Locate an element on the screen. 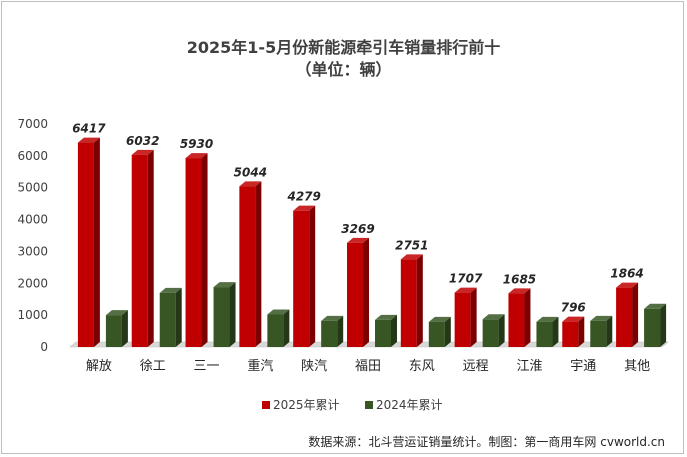 The height and width of the screenshot is (457, 687). y-tick-label: 2000 is located at coordinates (32, 283).